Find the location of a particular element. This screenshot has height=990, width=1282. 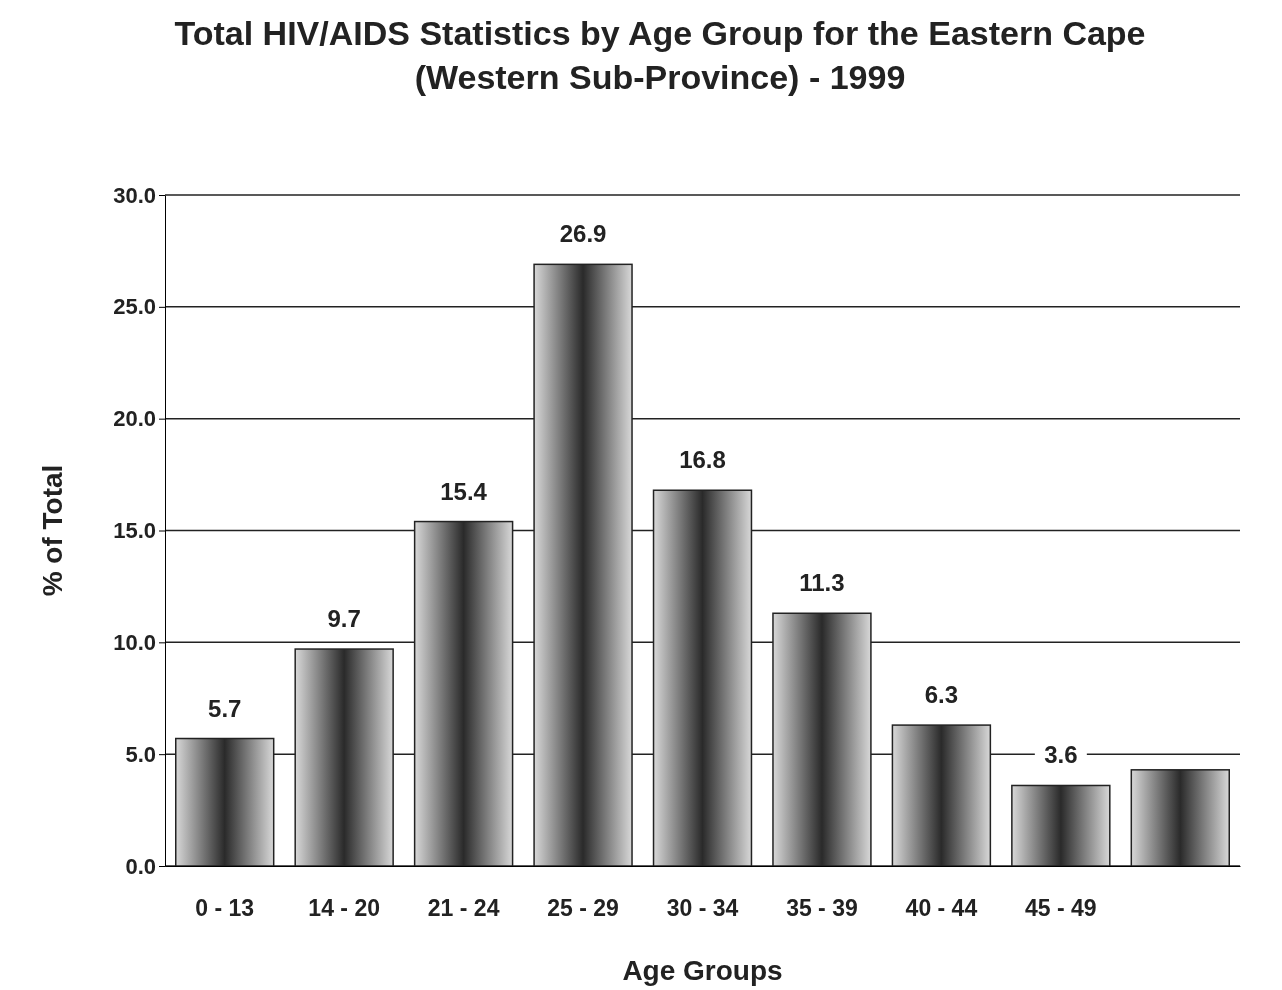

y-tick-label: 30.0 is located at coordinates (134, 195).